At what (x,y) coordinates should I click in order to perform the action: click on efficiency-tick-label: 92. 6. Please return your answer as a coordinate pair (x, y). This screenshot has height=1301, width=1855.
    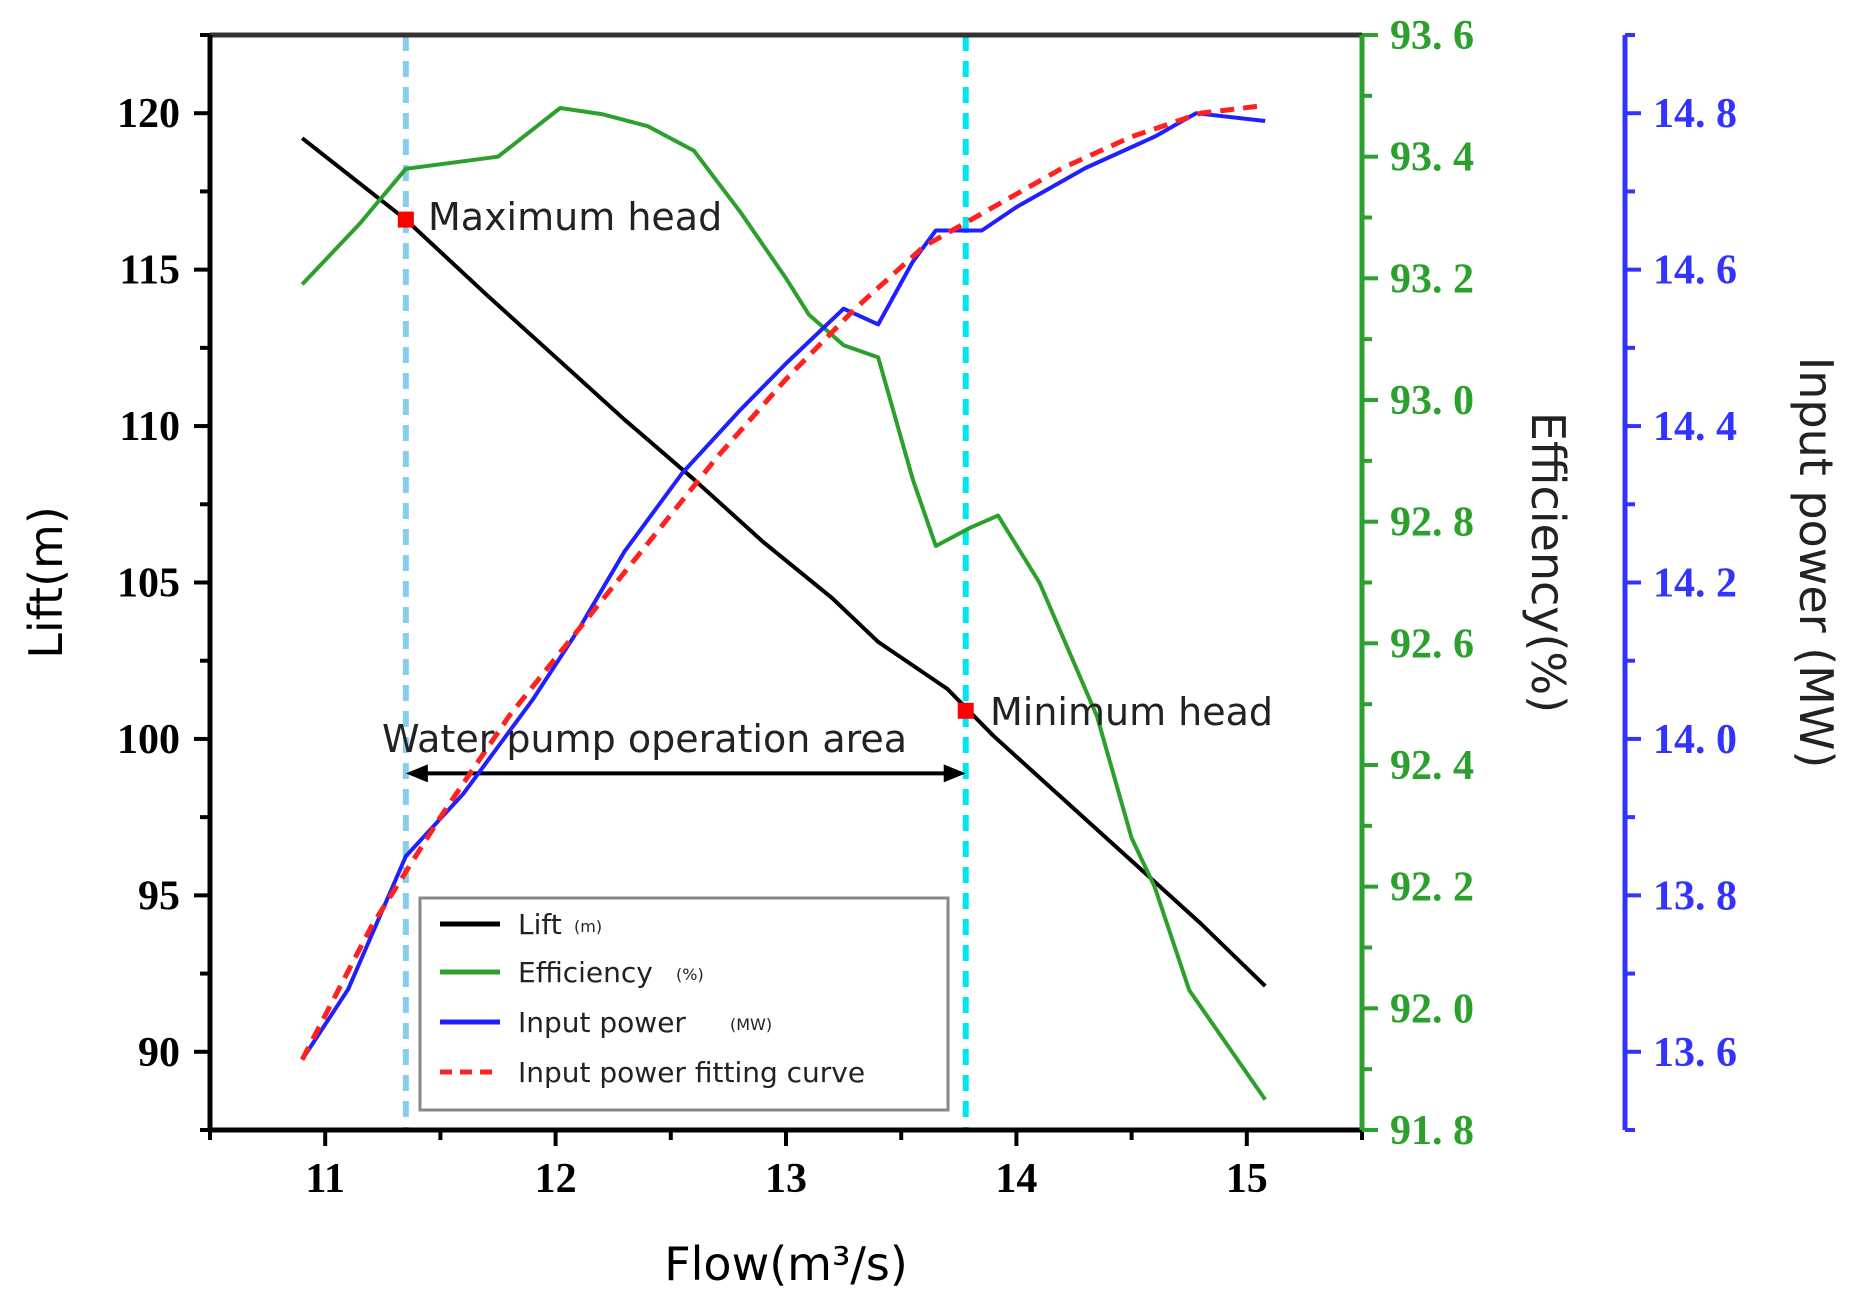
    Looking at the image, I should click on (1432, 644).